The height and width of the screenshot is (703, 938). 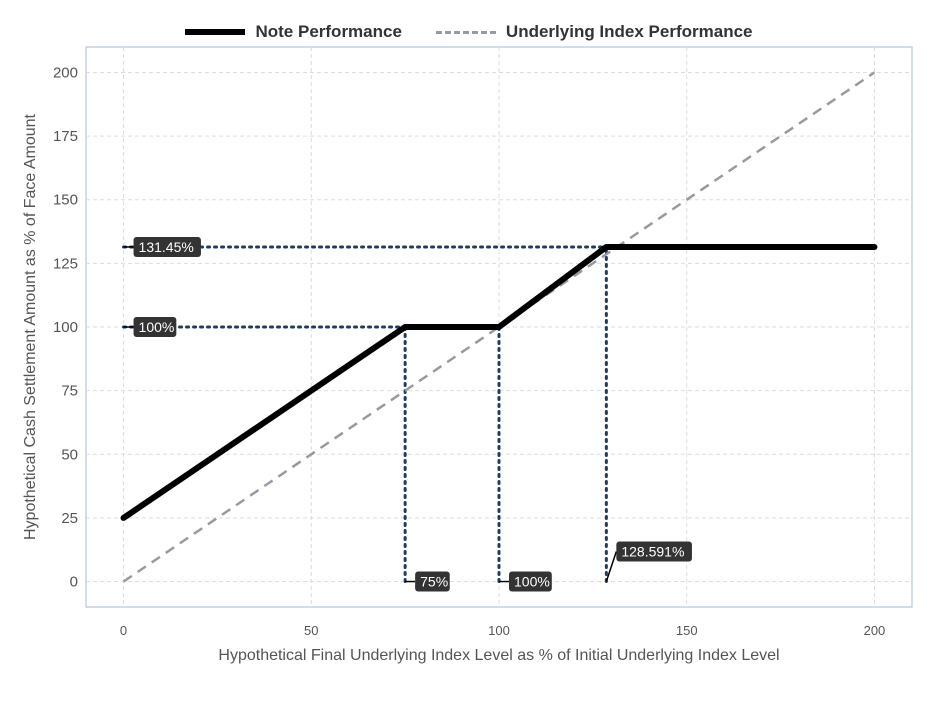 I want to click on x-tick-label: 200, so click(x=875, y=630).